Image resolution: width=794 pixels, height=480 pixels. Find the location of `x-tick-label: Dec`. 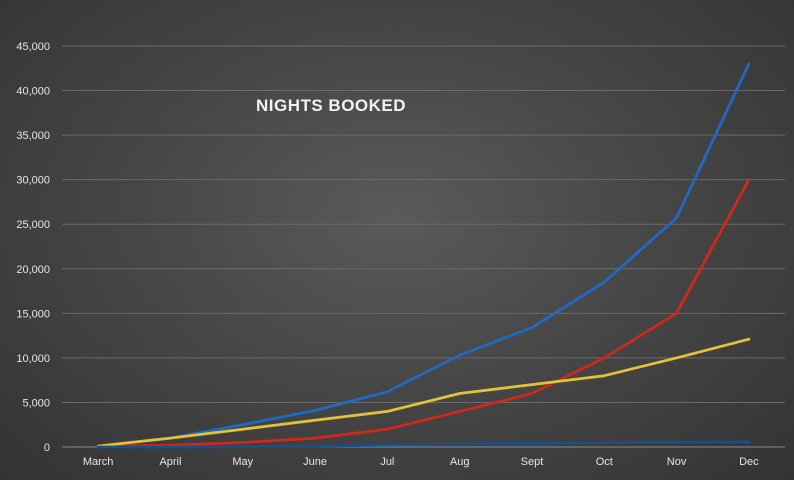

x-tick-label: Dec is located at coordinates (749, 462).